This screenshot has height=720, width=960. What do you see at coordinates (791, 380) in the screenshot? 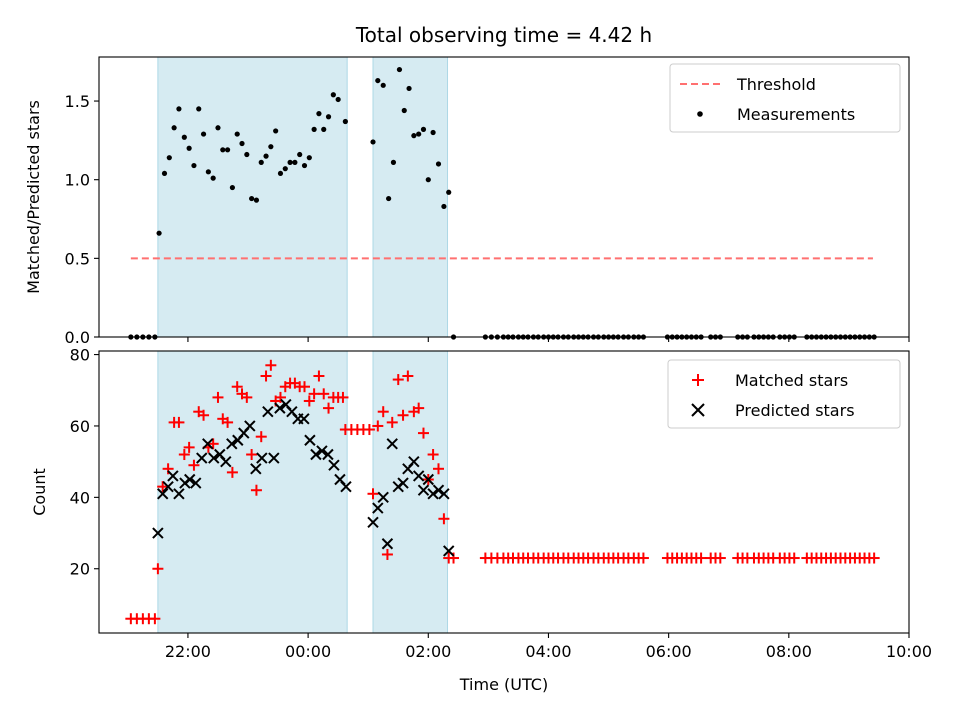
I see `legend-label-matched: Matched stars` at bounding box center [791, 380].